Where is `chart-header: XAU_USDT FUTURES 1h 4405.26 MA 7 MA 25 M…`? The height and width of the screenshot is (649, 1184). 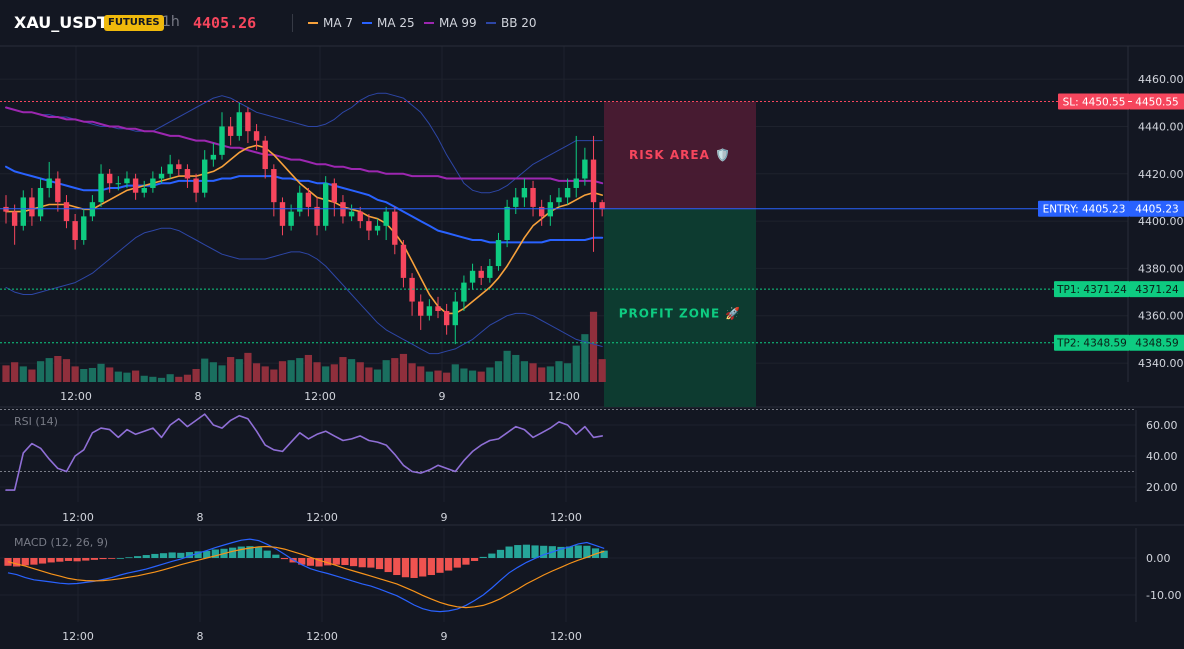
chart-header: XAU_USDT FUTURES 1h 4405.26 MA 7 MA 25 M… is located at coordinates (592, 23).